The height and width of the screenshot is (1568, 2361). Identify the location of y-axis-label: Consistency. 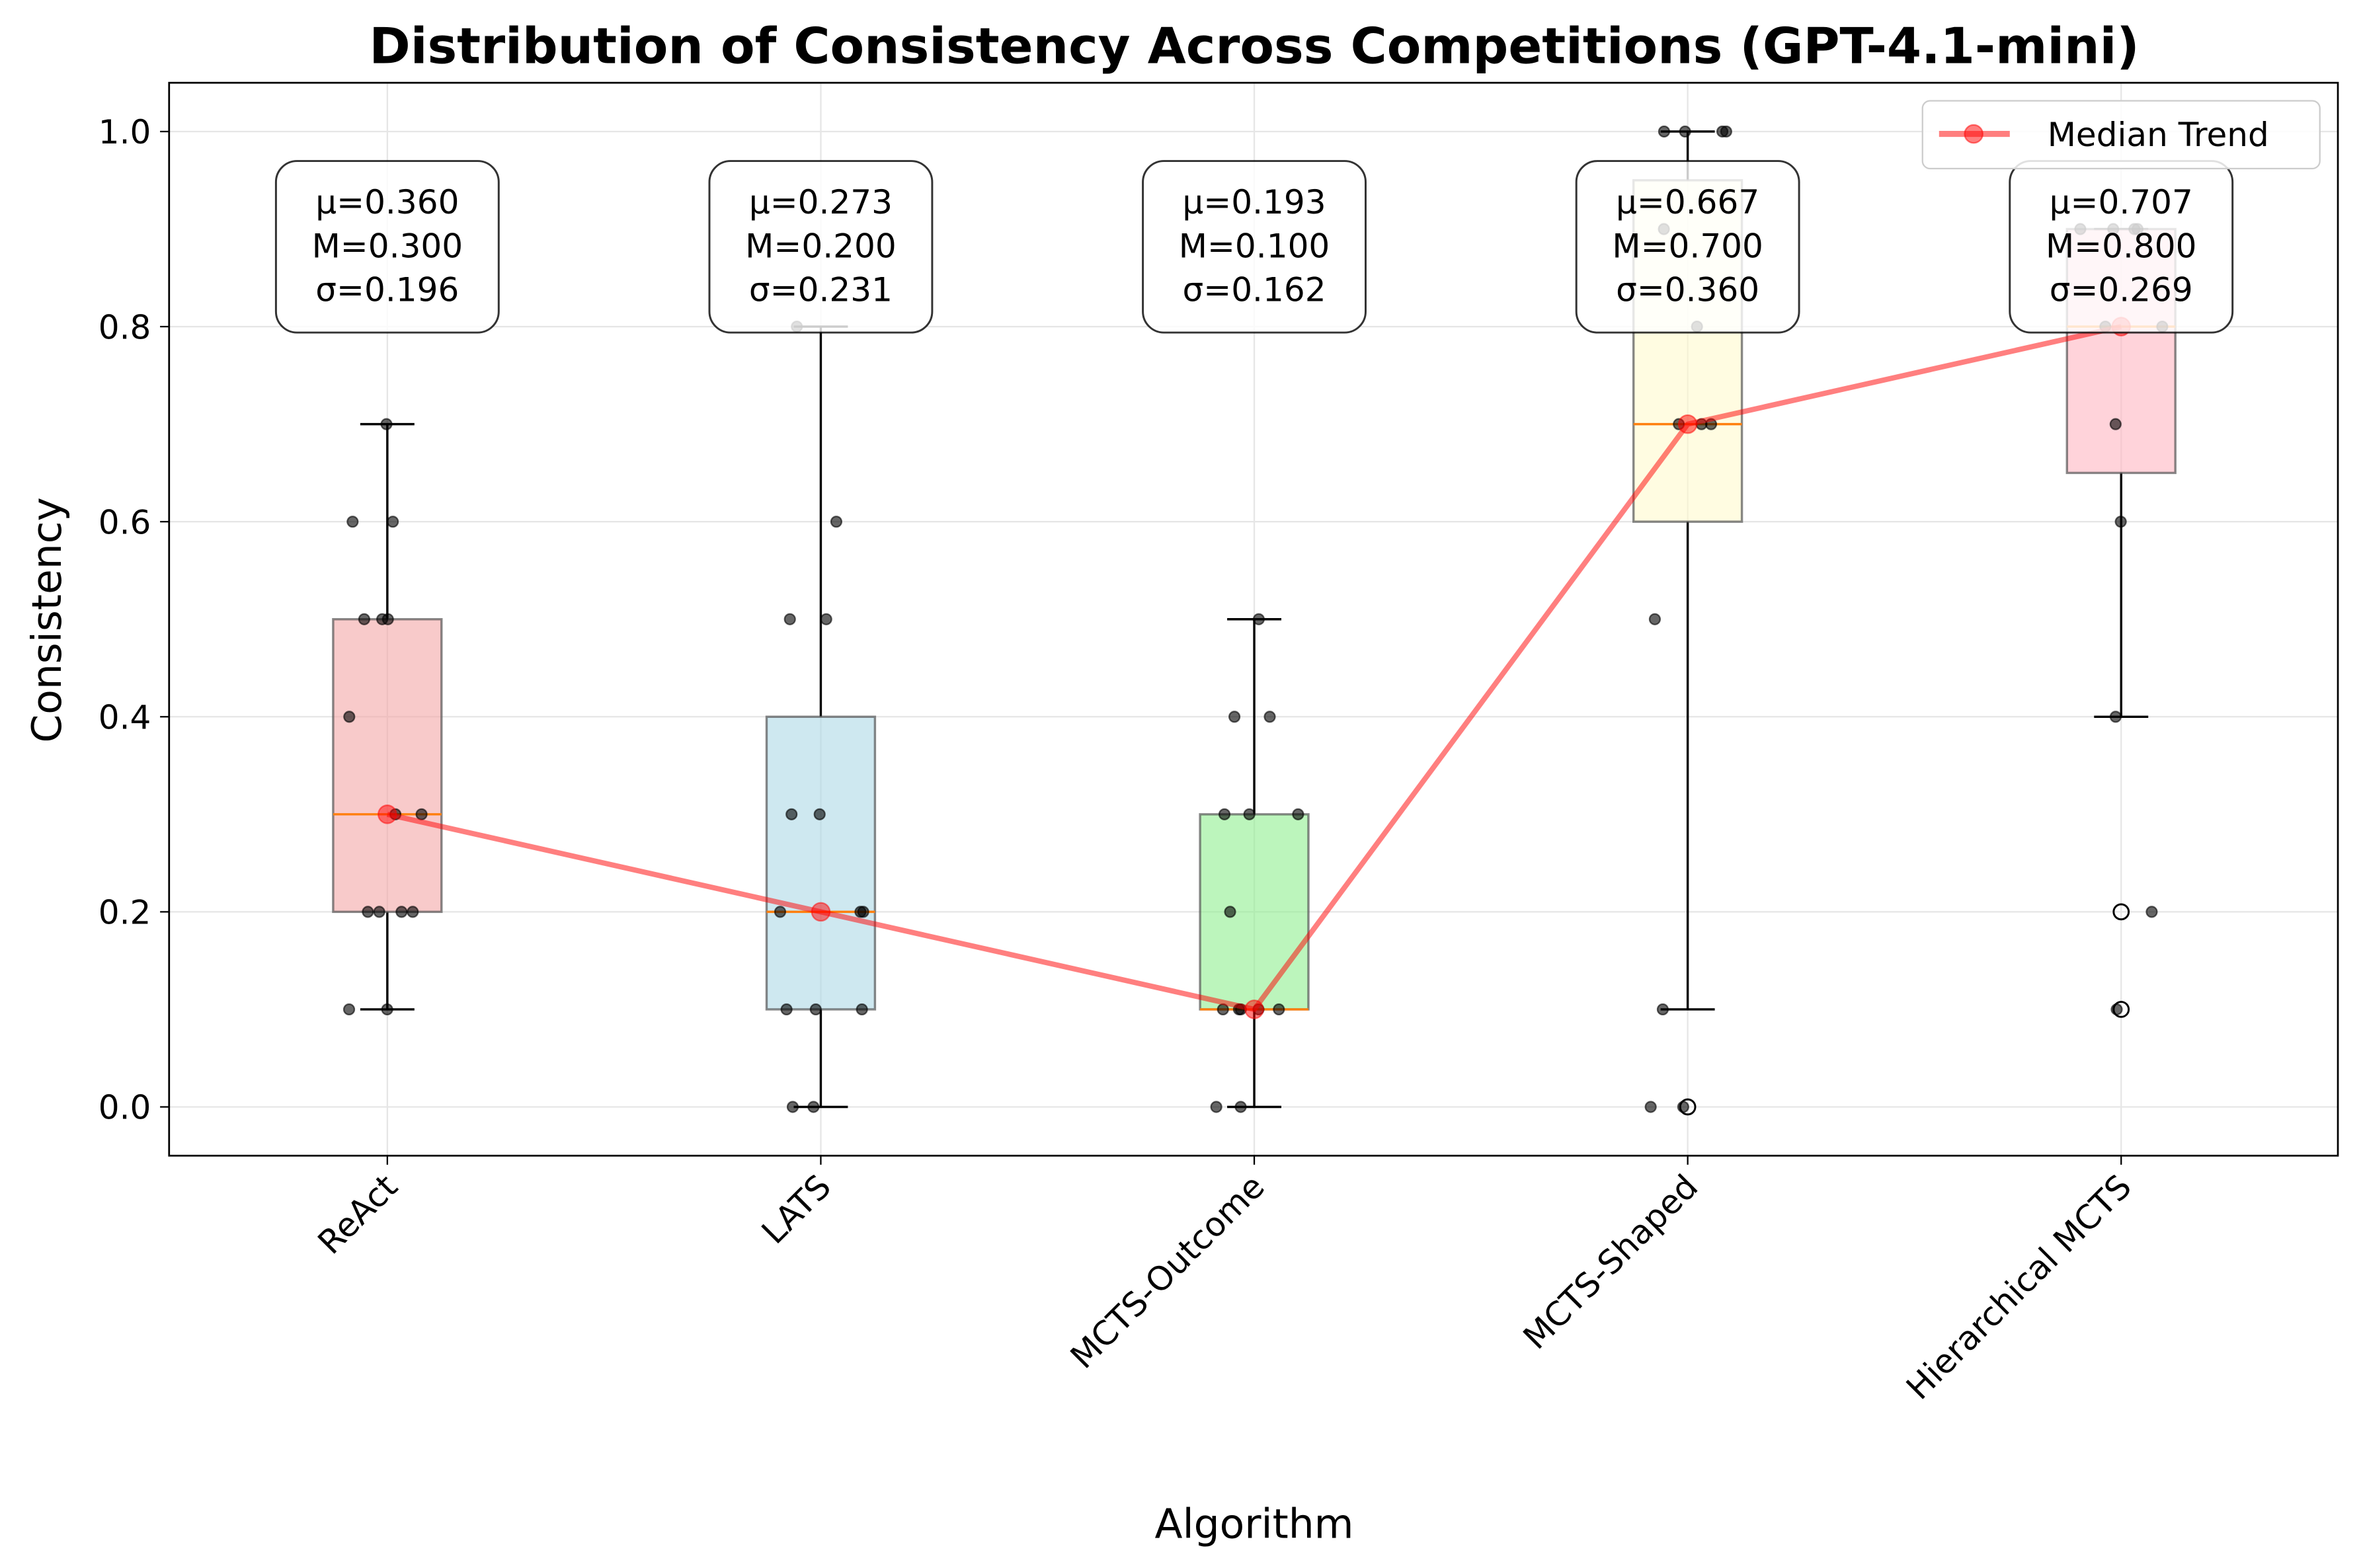
(47, 620).